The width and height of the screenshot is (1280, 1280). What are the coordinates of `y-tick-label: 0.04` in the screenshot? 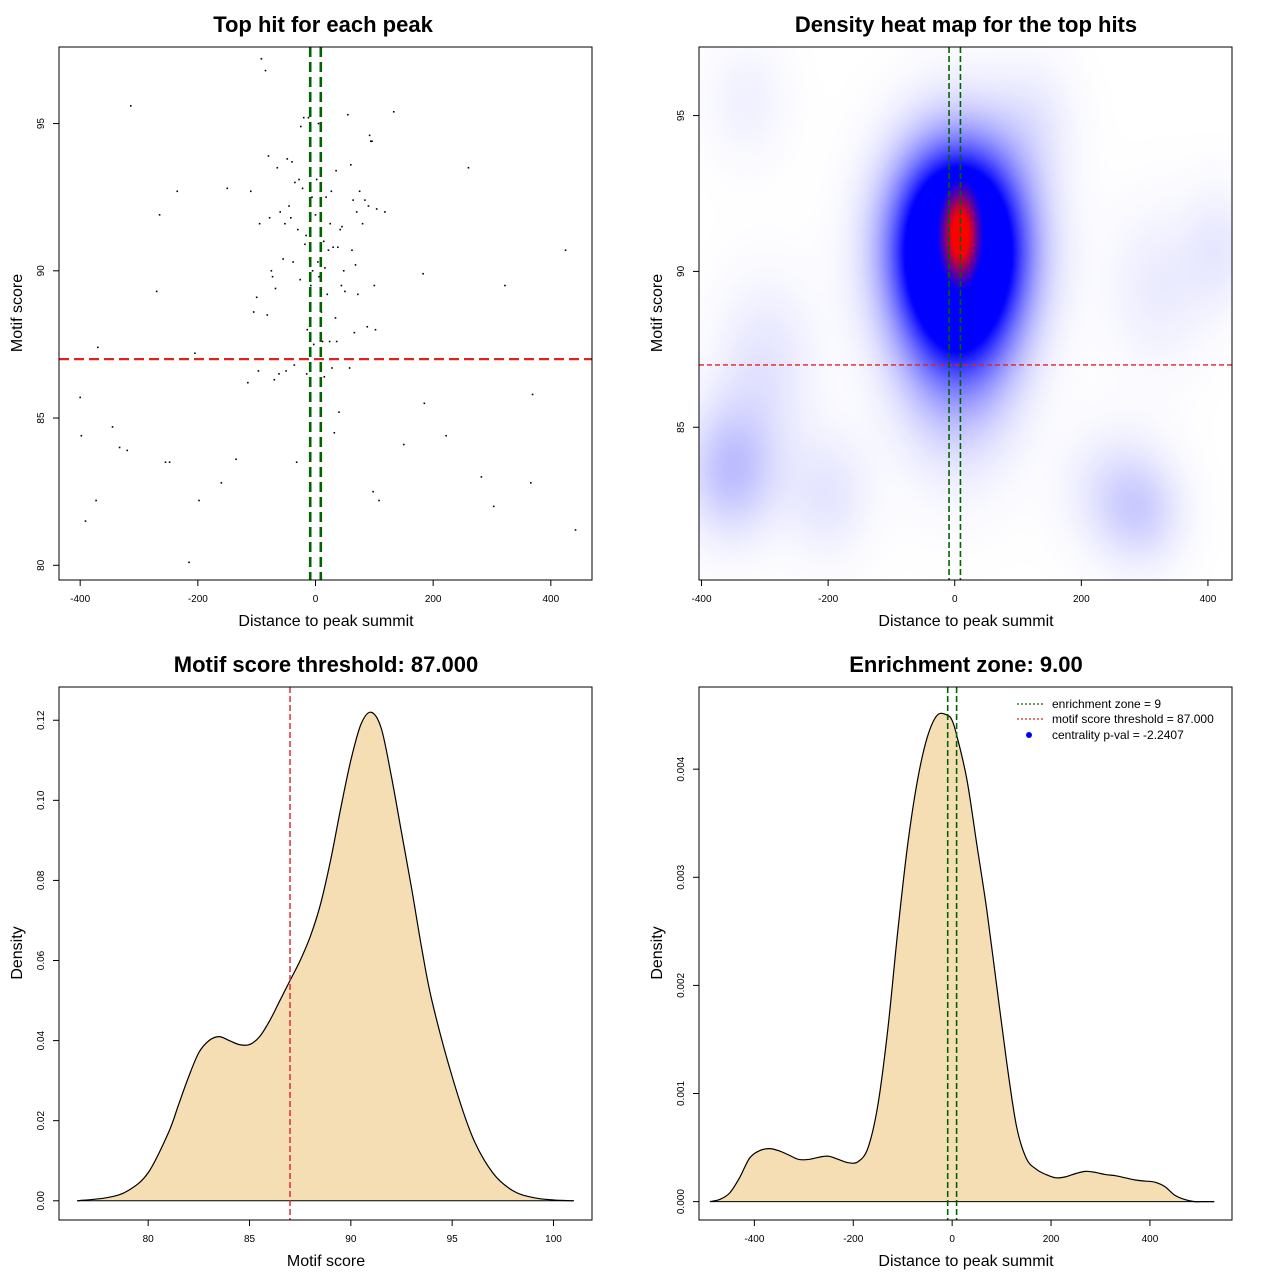 It's located at (41, 1040).